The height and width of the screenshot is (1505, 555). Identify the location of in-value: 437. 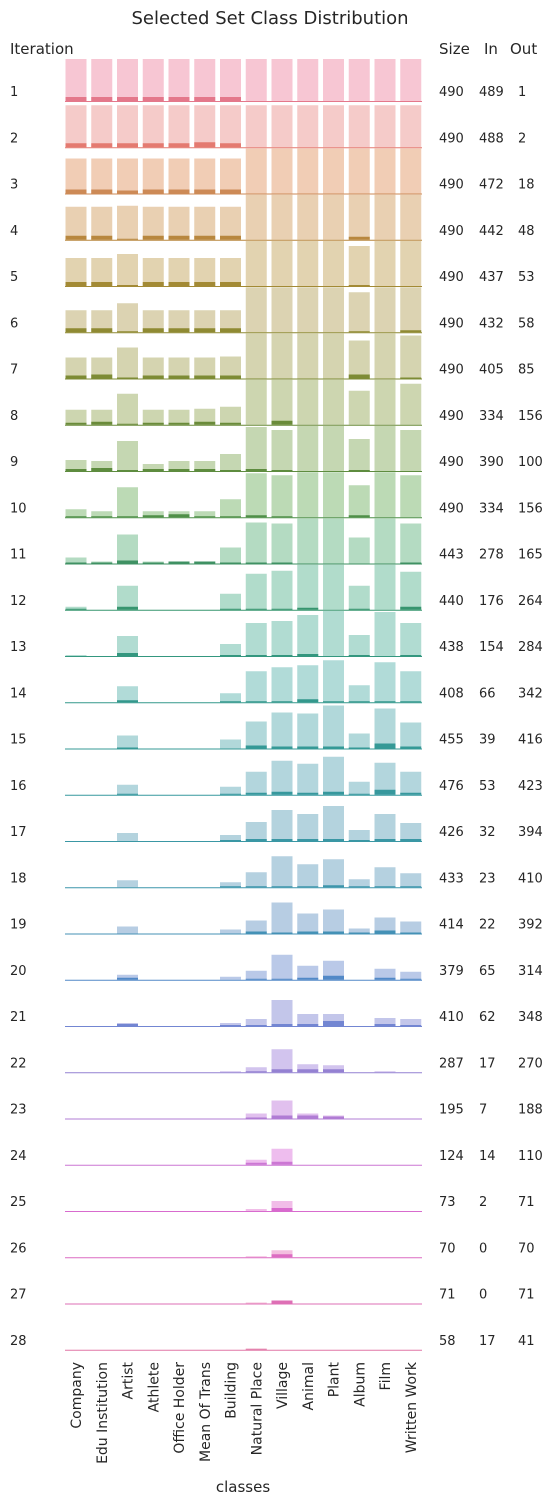
(491, 277).